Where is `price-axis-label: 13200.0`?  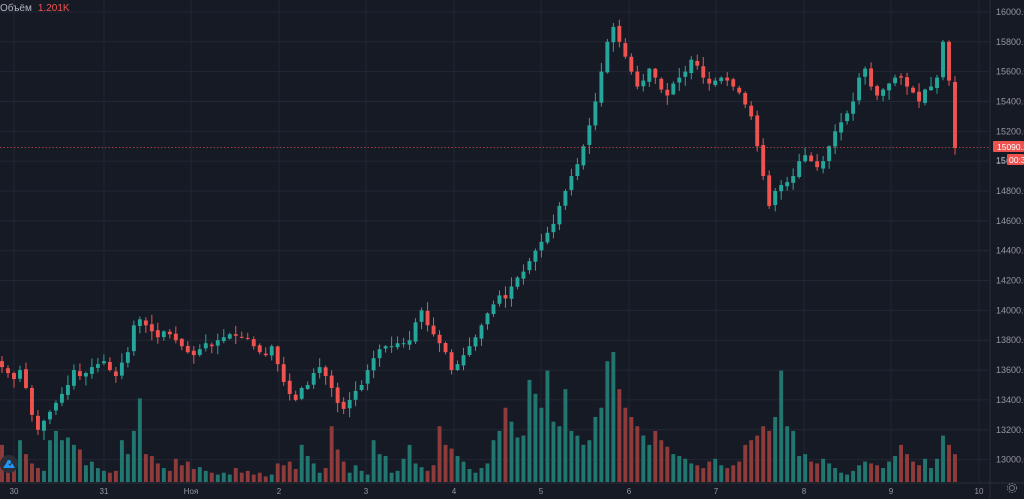
price-axis-label: 13200.0 is located at coordinates (1010, 430).